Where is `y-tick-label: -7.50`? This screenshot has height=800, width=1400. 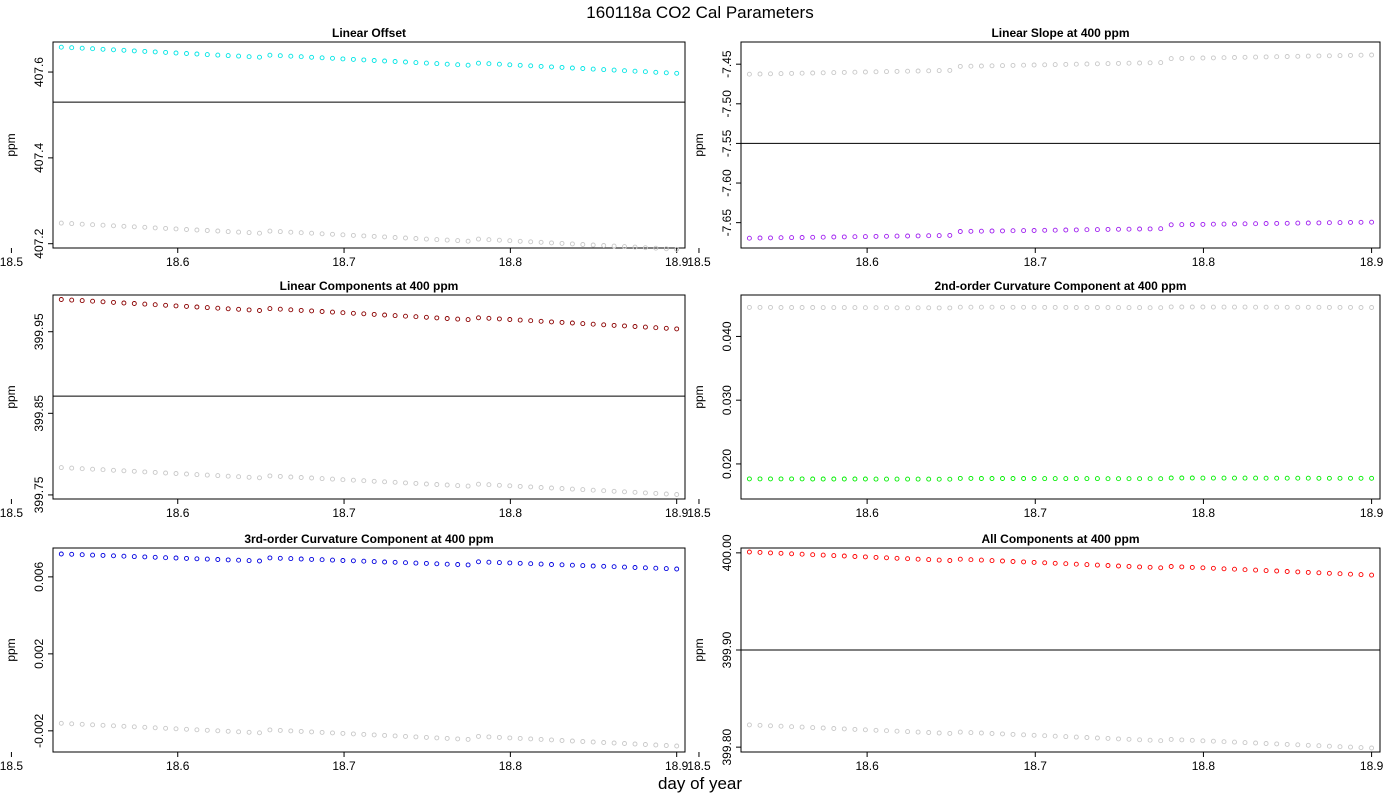 y-tick-label: -7.50 is located at coordinates (727, 104).